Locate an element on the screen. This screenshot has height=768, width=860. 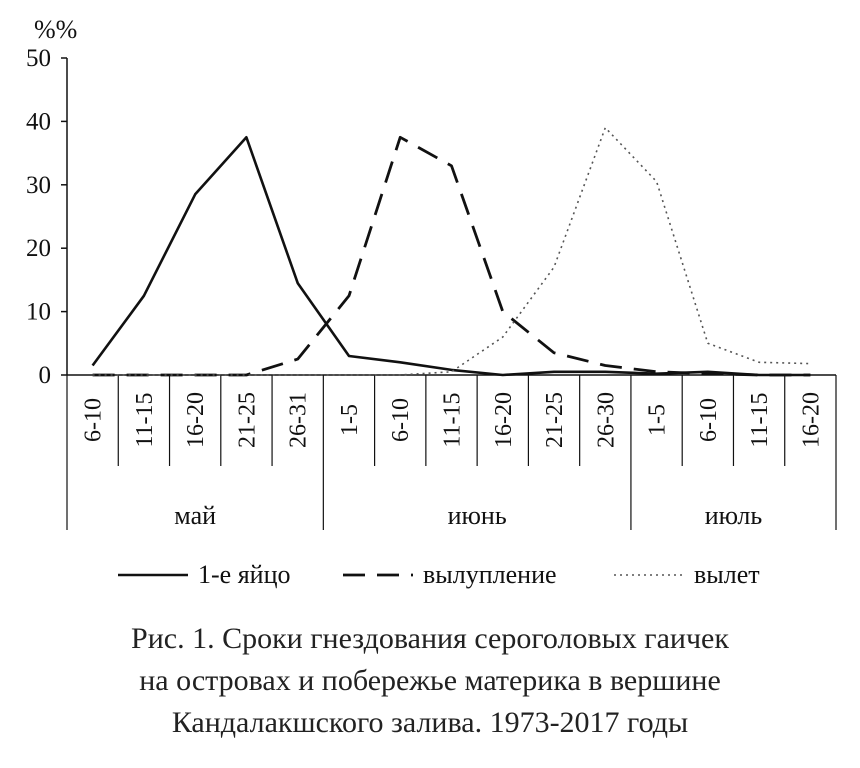
legend: 1-е яйцо вылупление вылет is located at coordinates (439, 574).